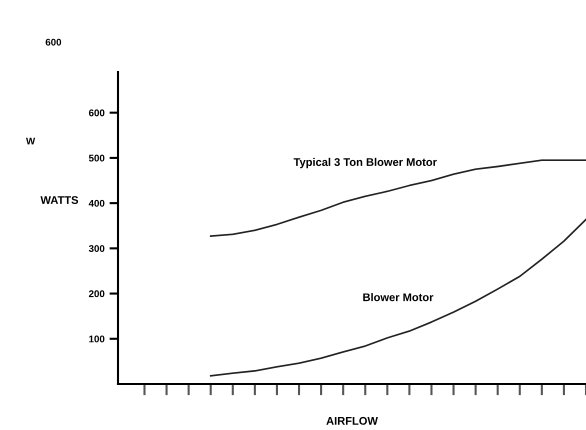  Describe the element at coordinates (54, 42) in the screenshot. I see `text: 600` at that location.